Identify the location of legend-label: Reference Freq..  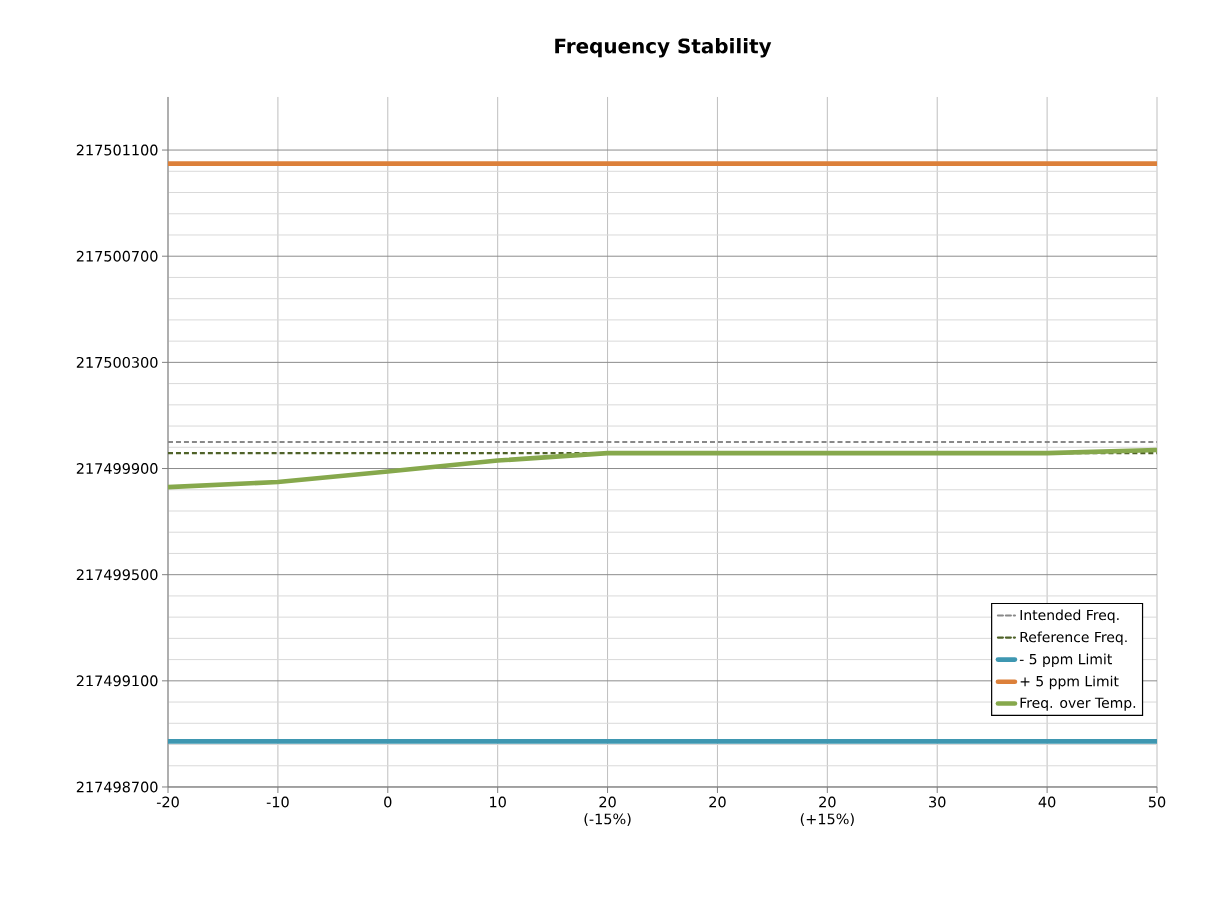
(1073, 638).